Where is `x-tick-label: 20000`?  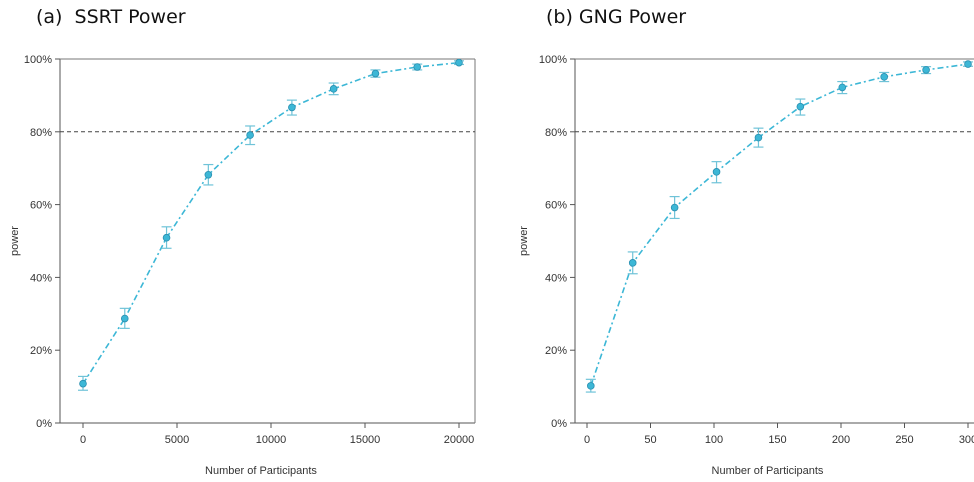
x-tick-label: 20000 is located at coordinates (459, 440).